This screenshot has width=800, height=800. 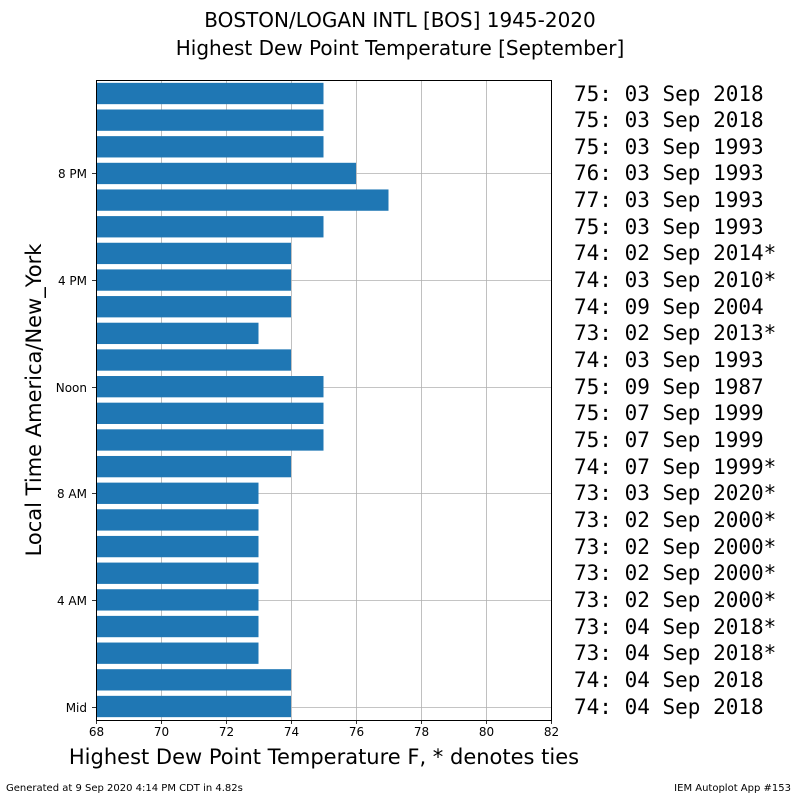 I want to click on annotation-hour-14: 73: 02 Sep 2013*, so click(x=675, y=333).